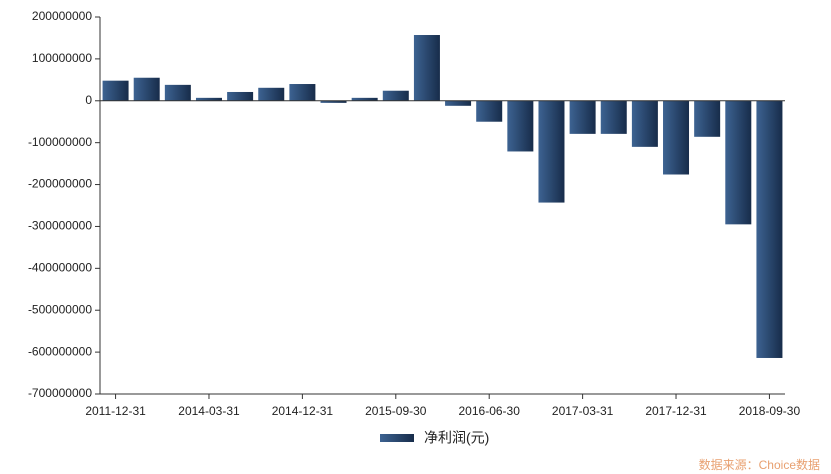 The image size is (831, 474). I want to click on y-tick-label: 0, so click(88, 100).